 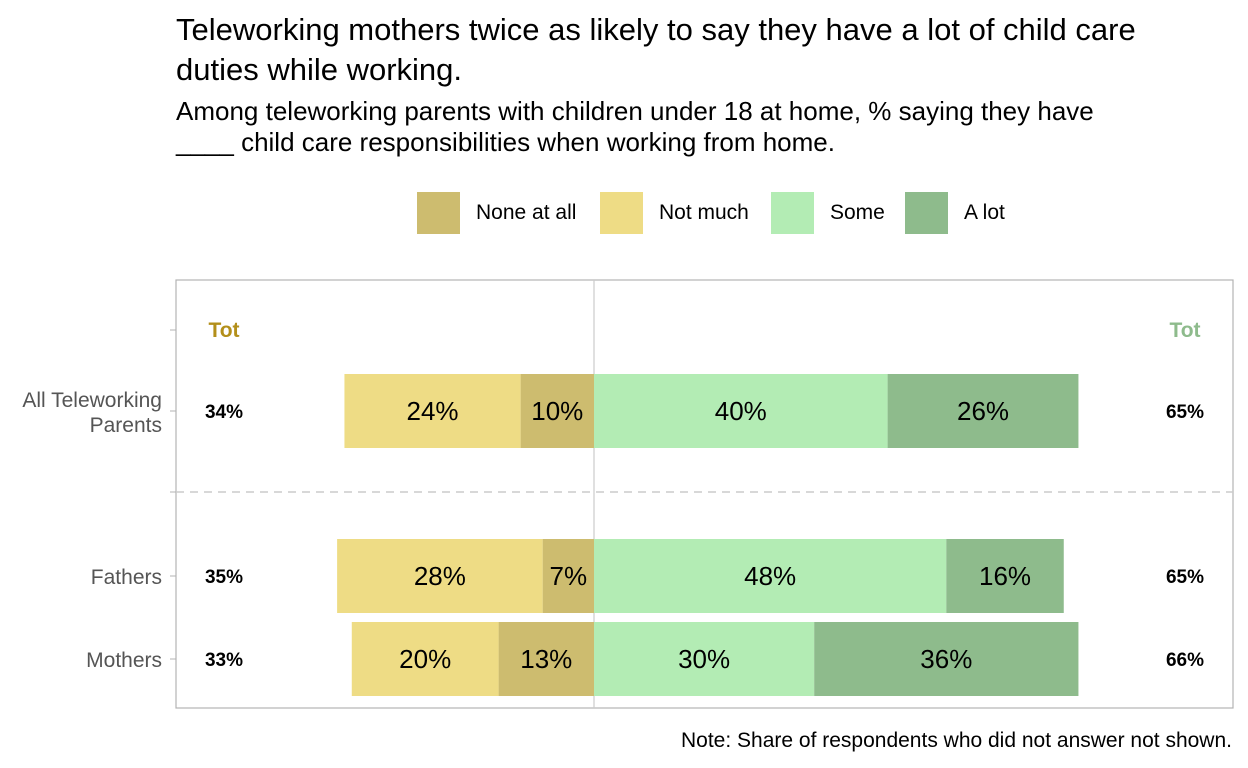 What do you see at coordinates (792, 213) in the screenshot?
I see `legend-swatch-some` at bounding box center [792, 213].